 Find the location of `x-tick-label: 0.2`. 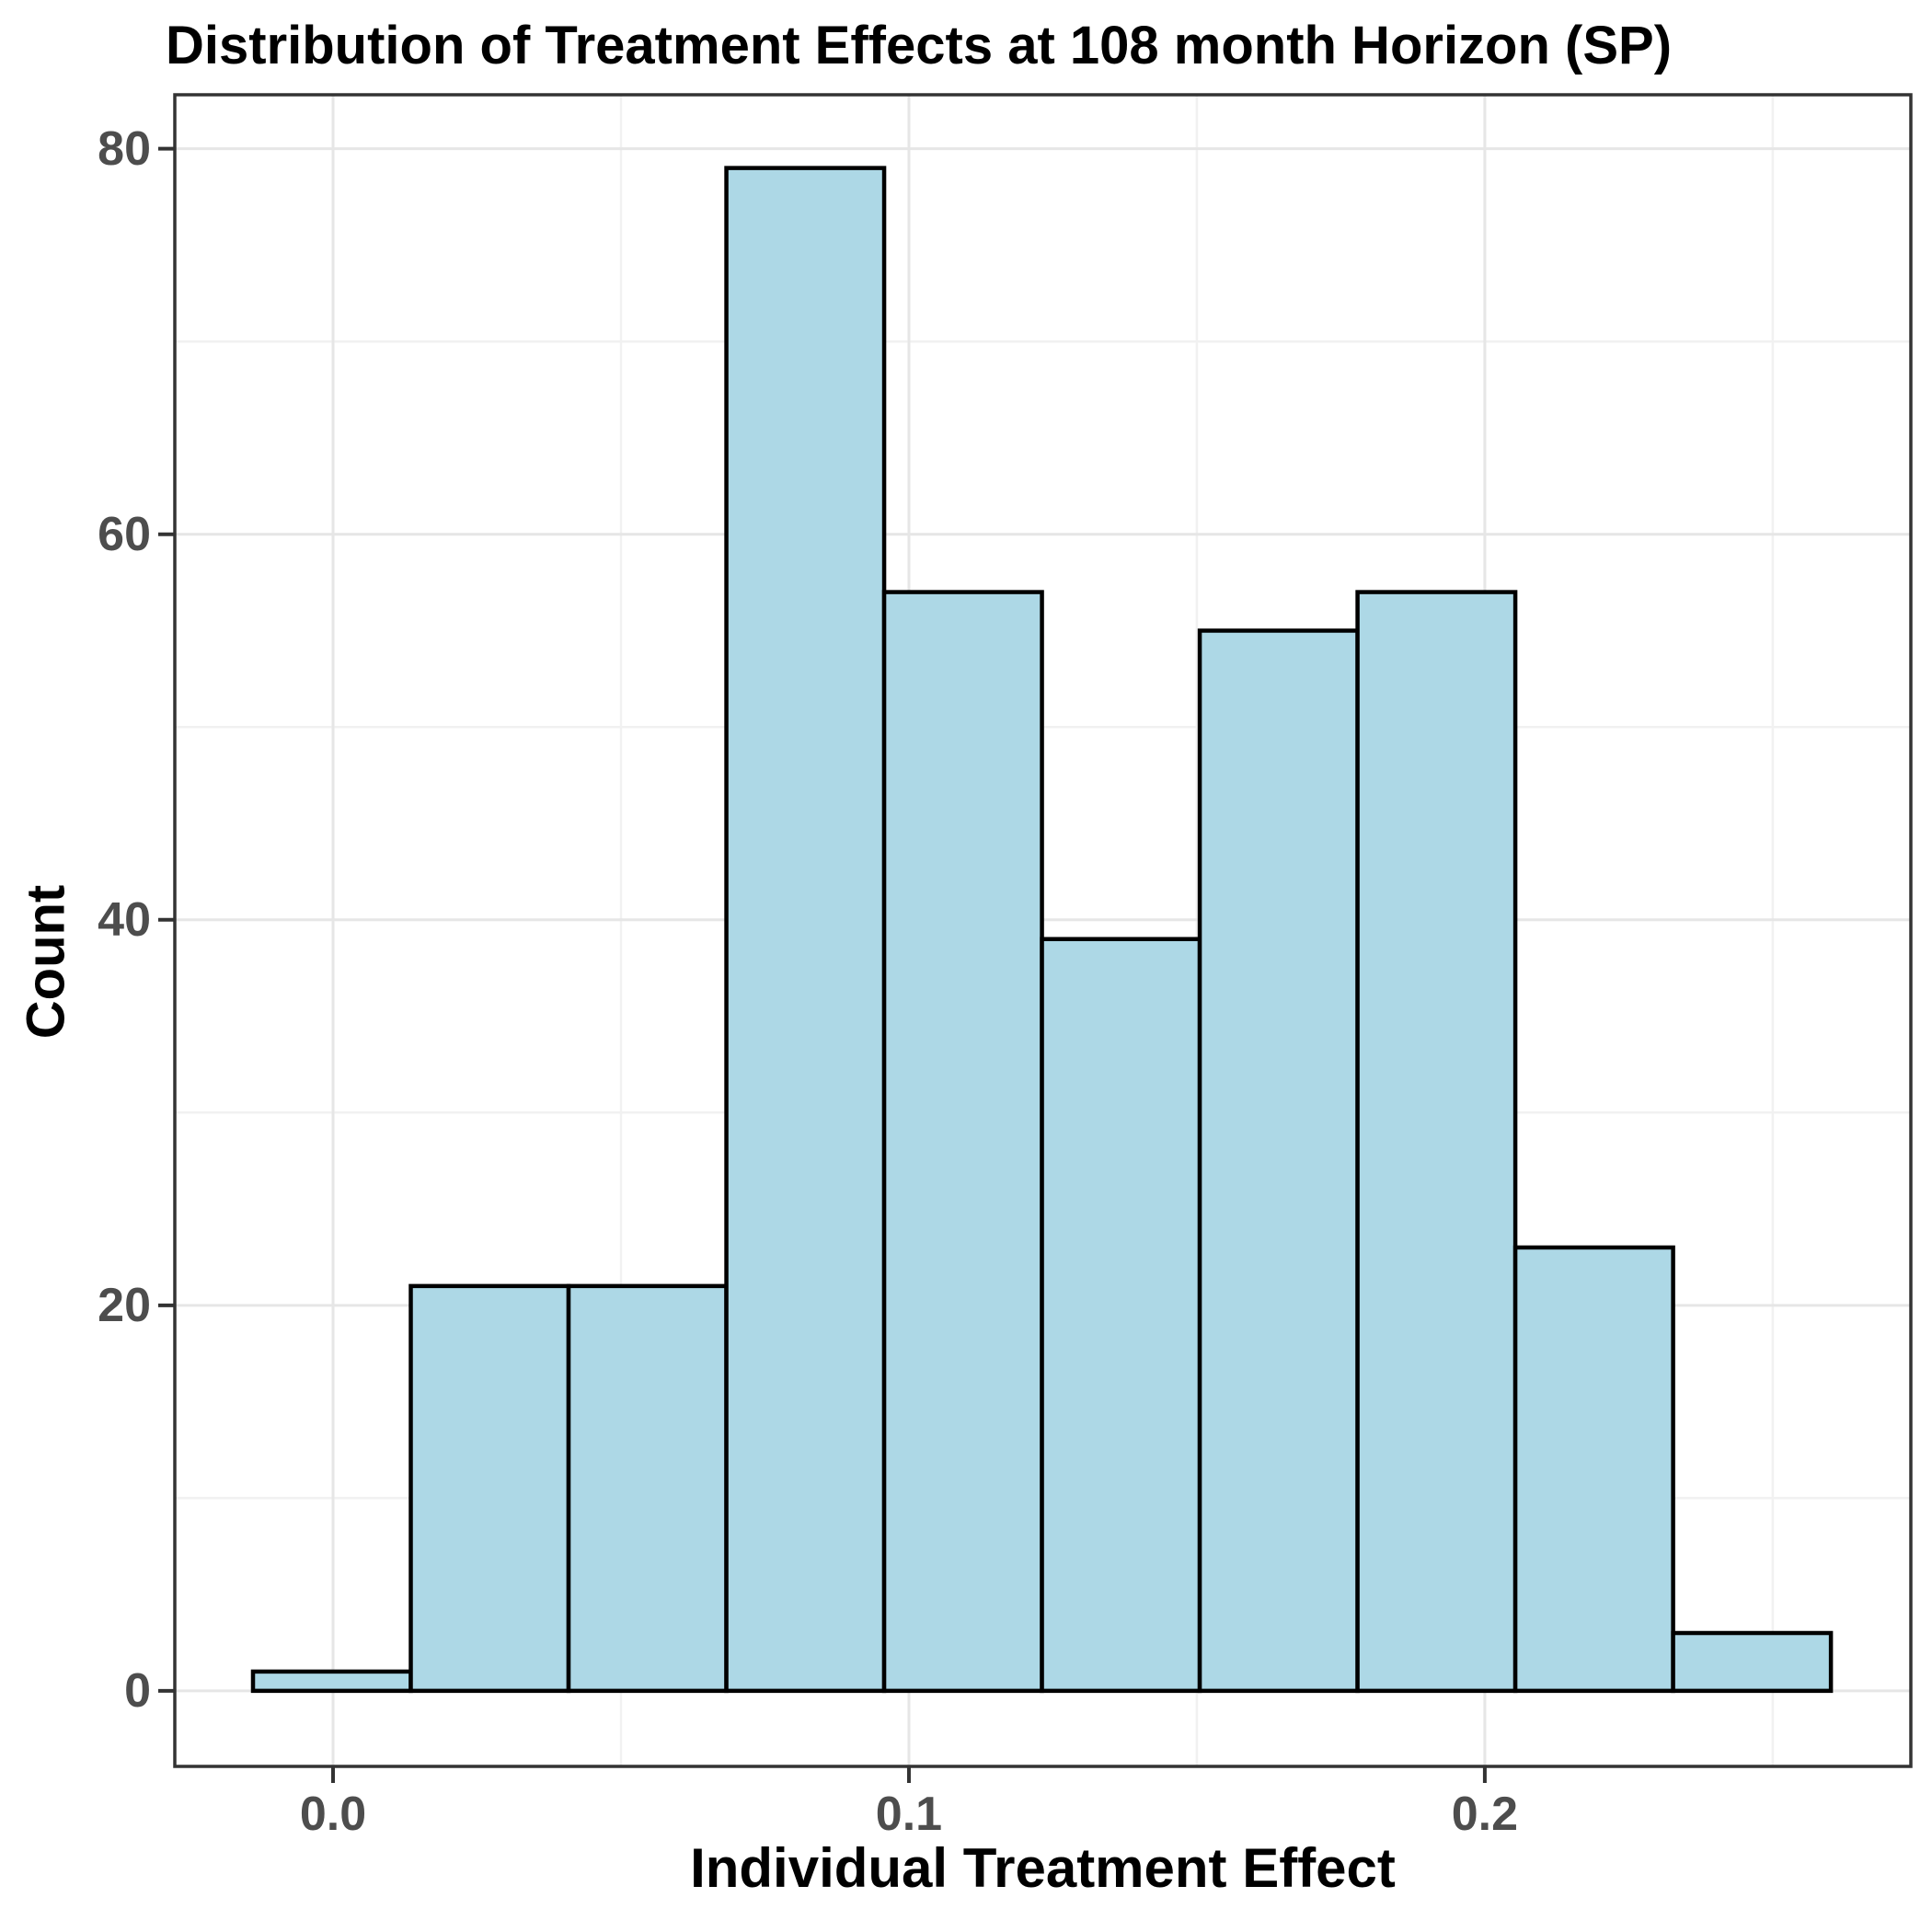

x-tick-label: 0.2 is located at coordinates (1485, 1814).